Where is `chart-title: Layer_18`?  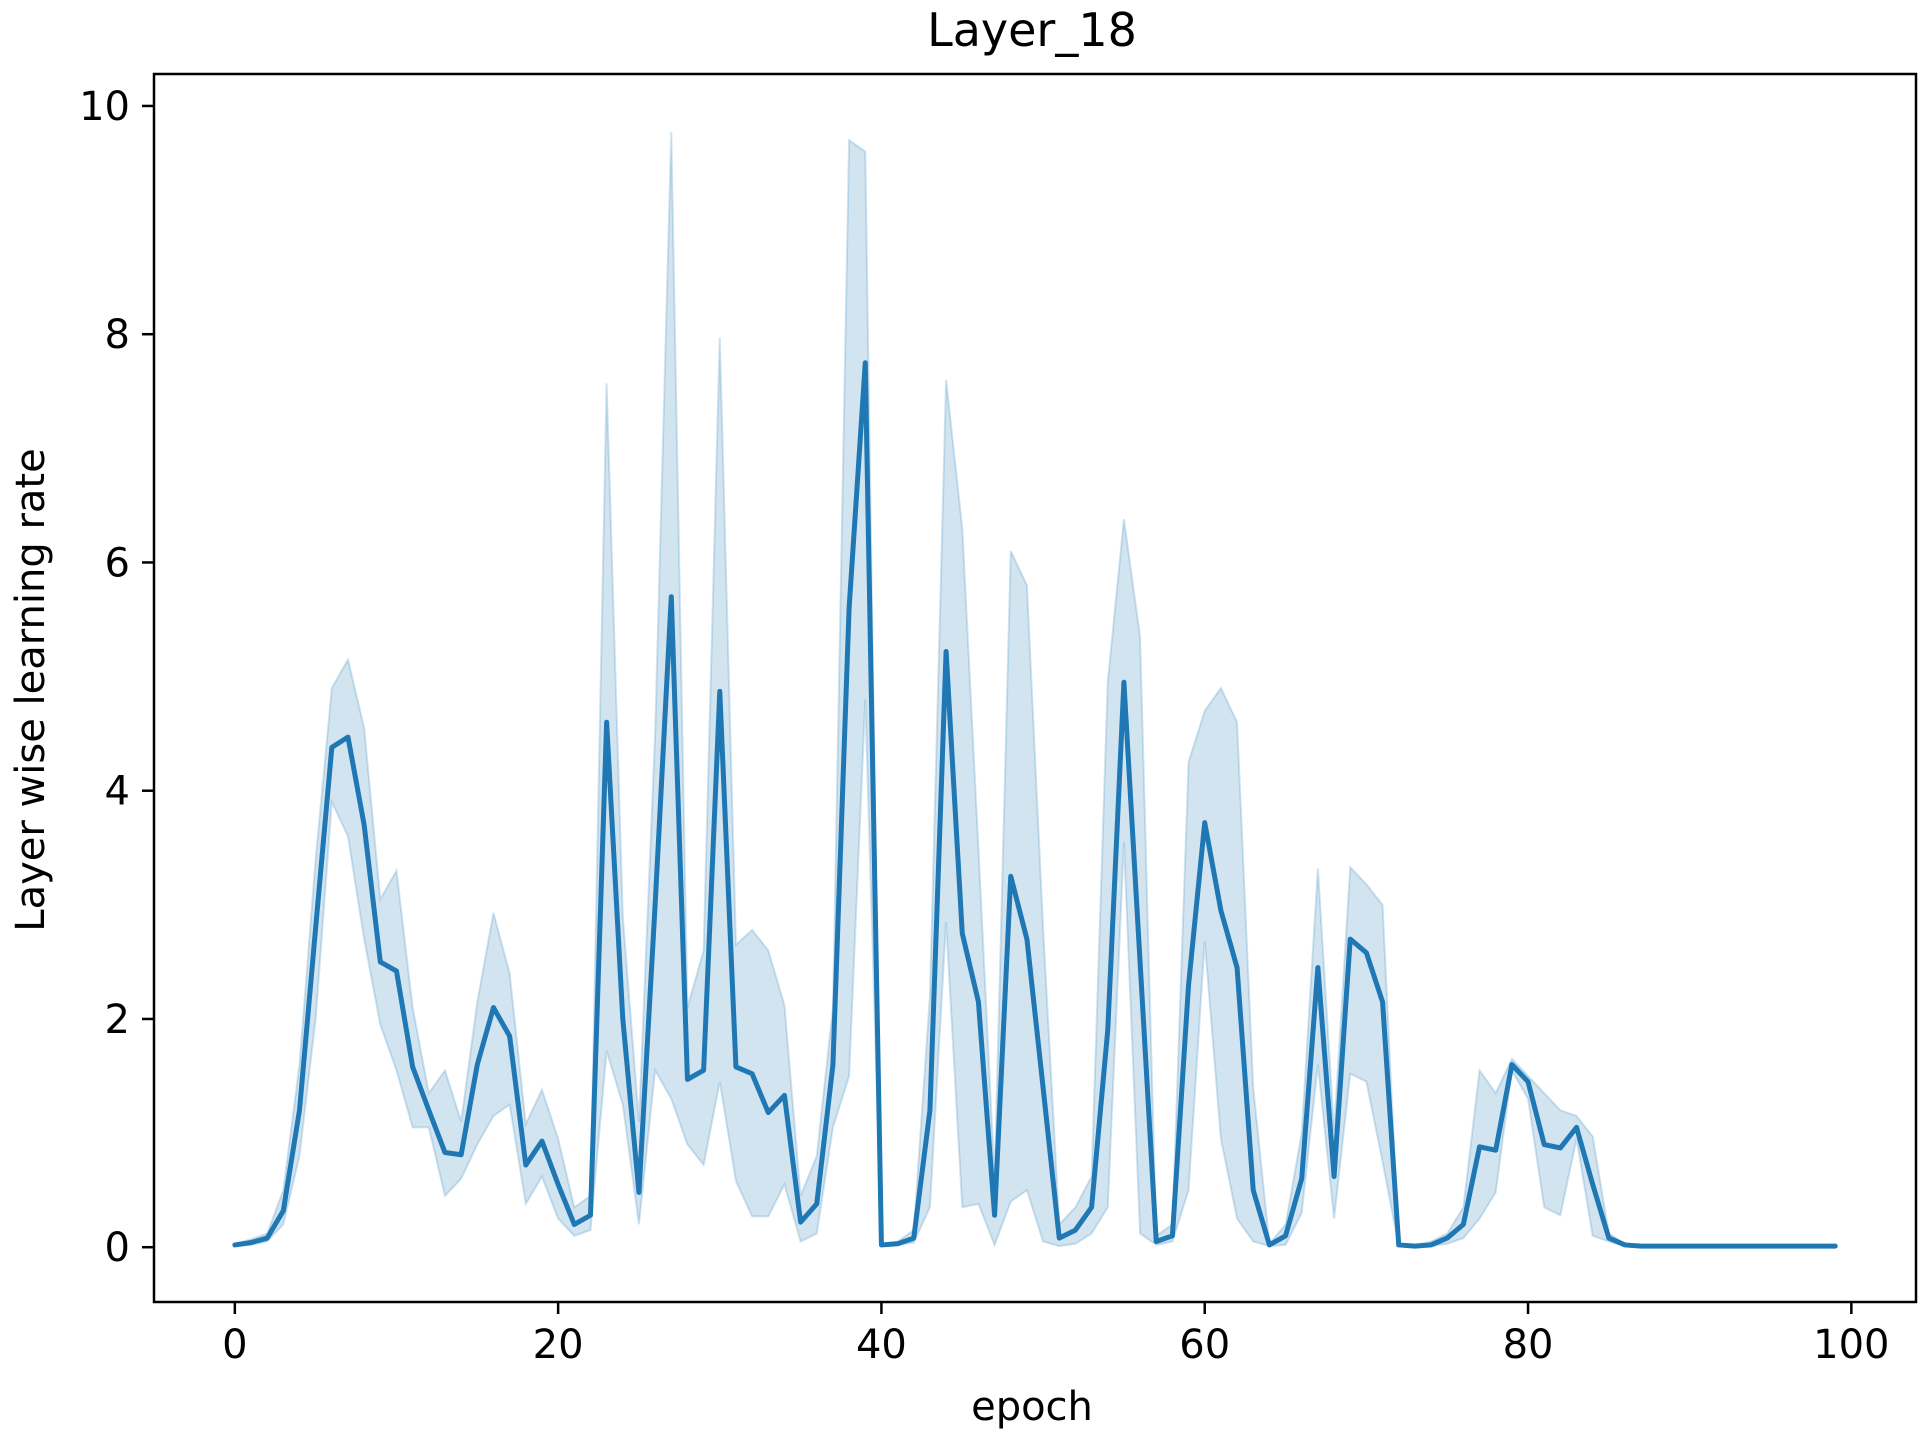
chart-title: Layer_18 is located at coordinates (1032, 30).